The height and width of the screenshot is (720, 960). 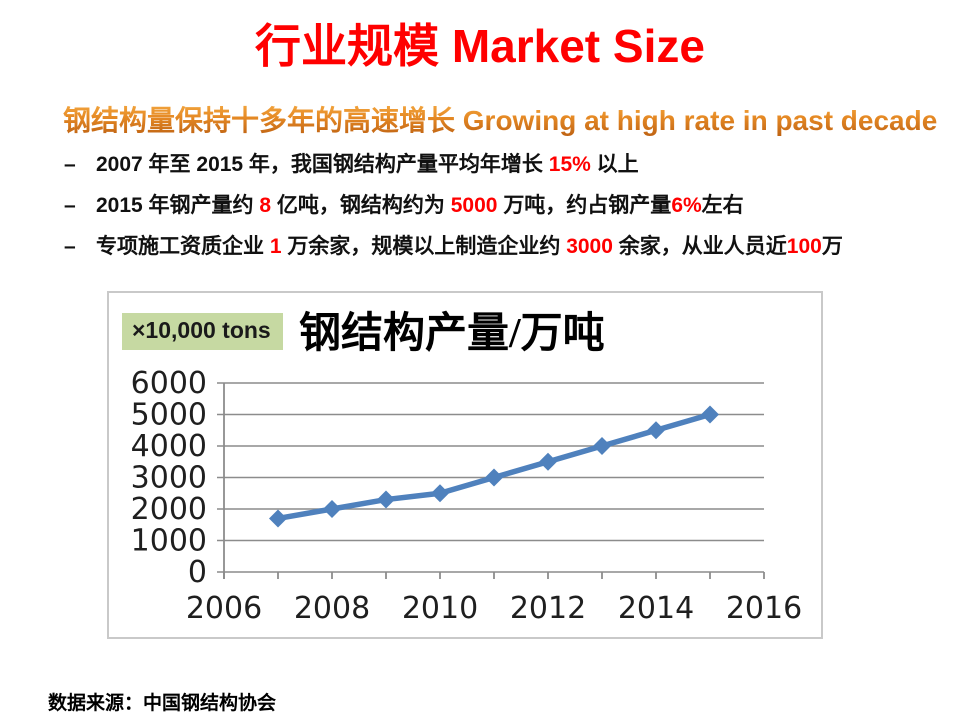 What do you see at coordinates (162, 703) in the screenshot?
I see `data-source-note: 数据来源：中国钢结构协会` at bounding box center [162, 703].